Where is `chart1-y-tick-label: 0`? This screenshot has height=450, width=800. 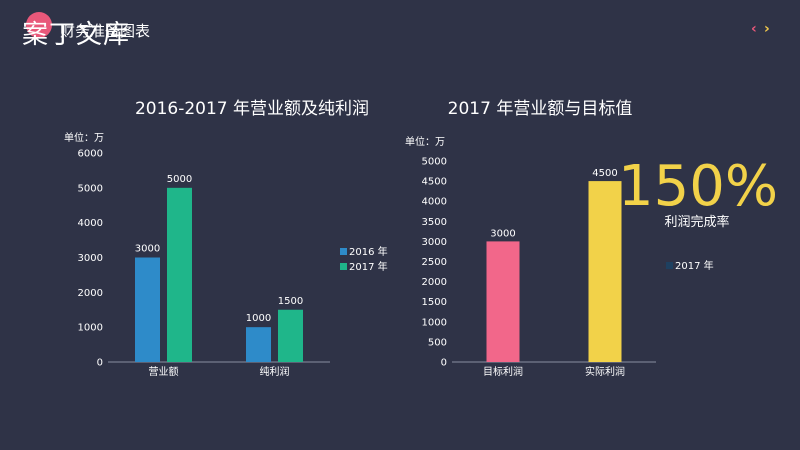 chart1-y-tick-label: 0 is located at coordinates (100, 363).